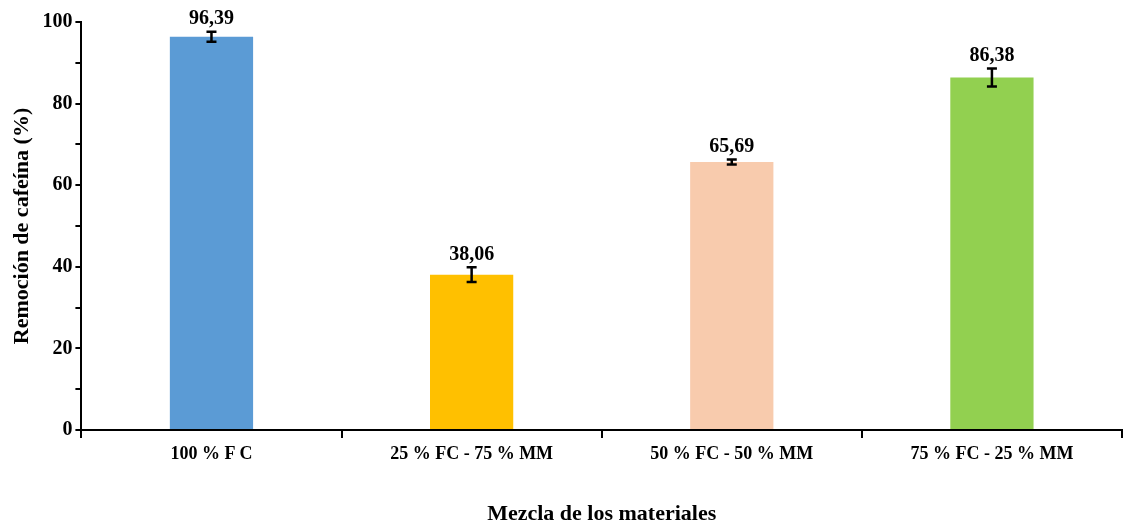 The height and width of the screenshot is (532, 1127). What do you see at coordinates (732, 144) in the screenshot?
I see `data-label: 65,69` at bounding box center [732, 144].